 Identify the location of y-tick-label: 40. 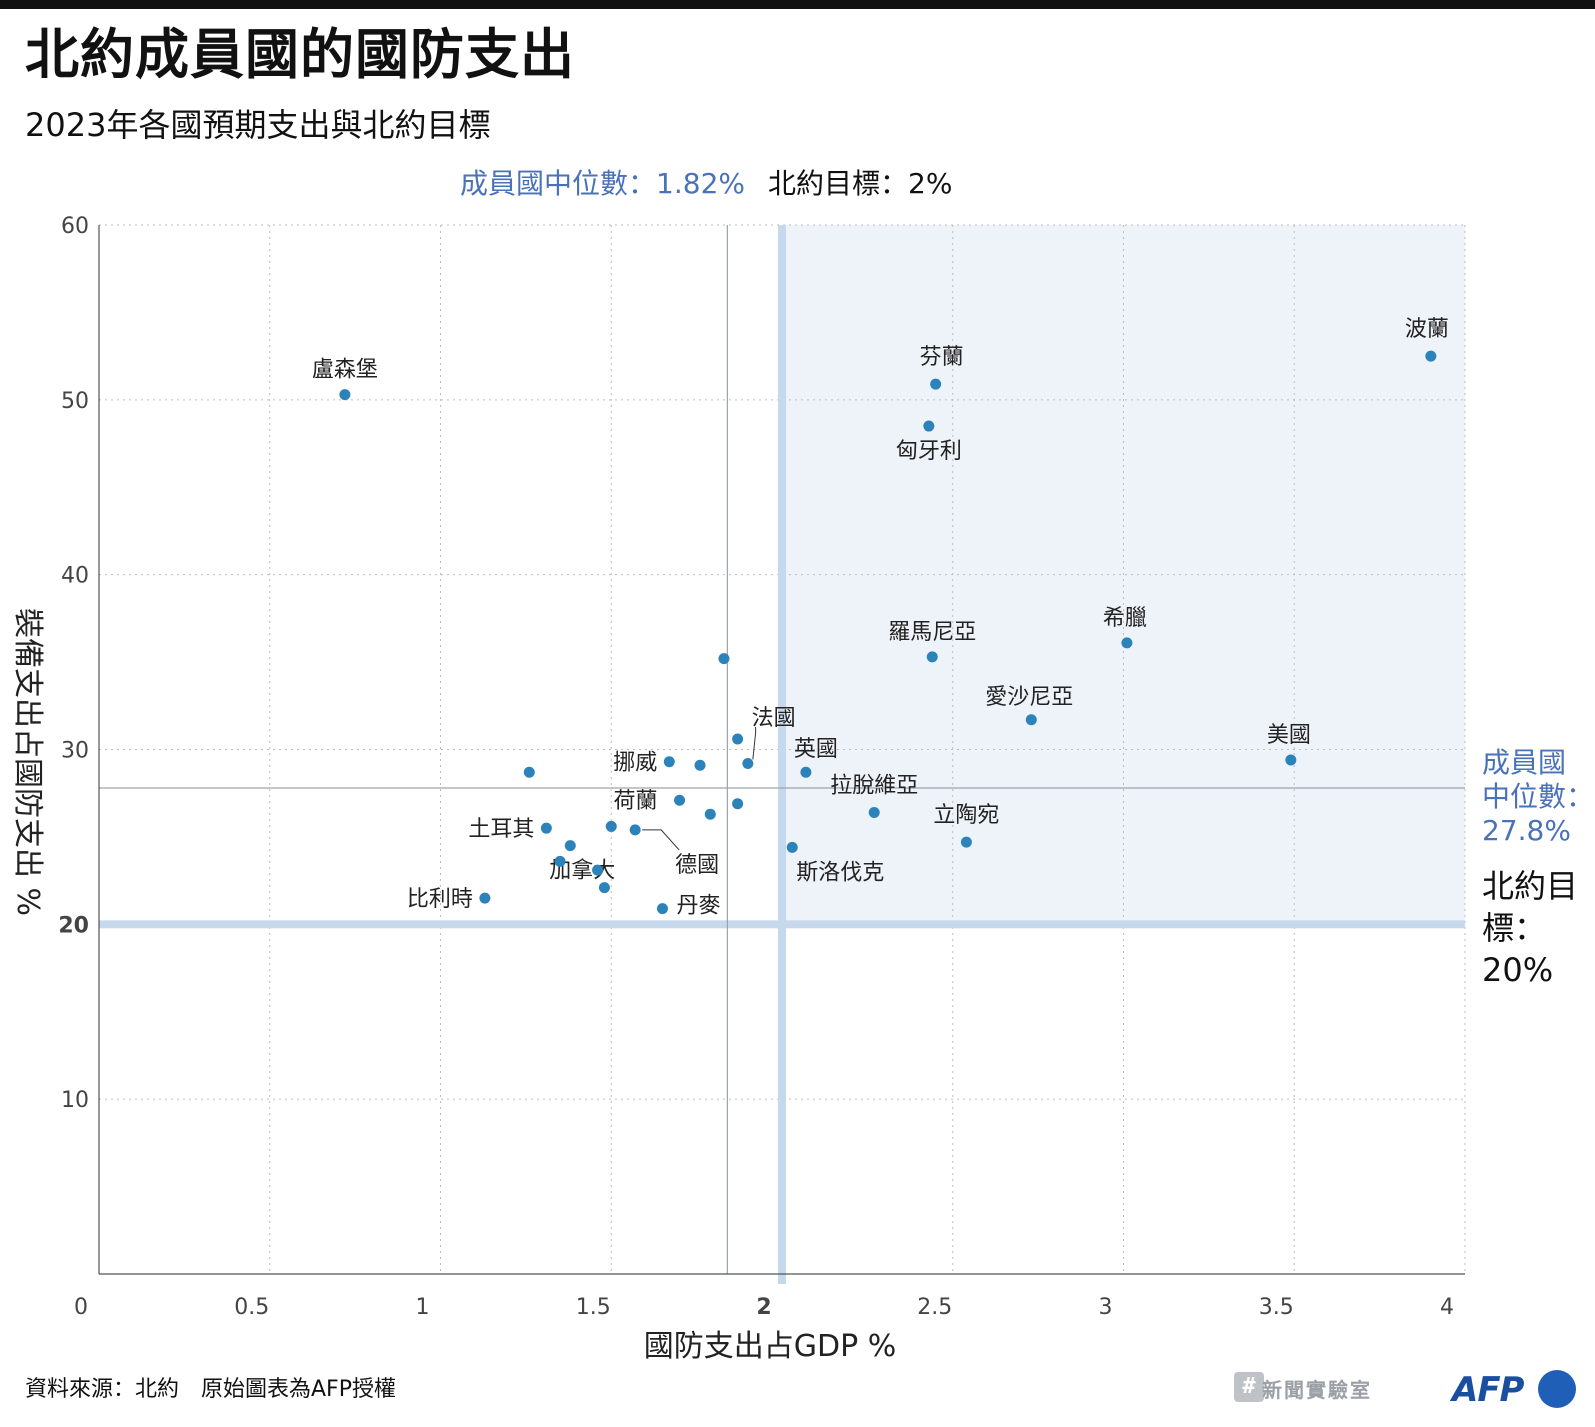
(75, 576).